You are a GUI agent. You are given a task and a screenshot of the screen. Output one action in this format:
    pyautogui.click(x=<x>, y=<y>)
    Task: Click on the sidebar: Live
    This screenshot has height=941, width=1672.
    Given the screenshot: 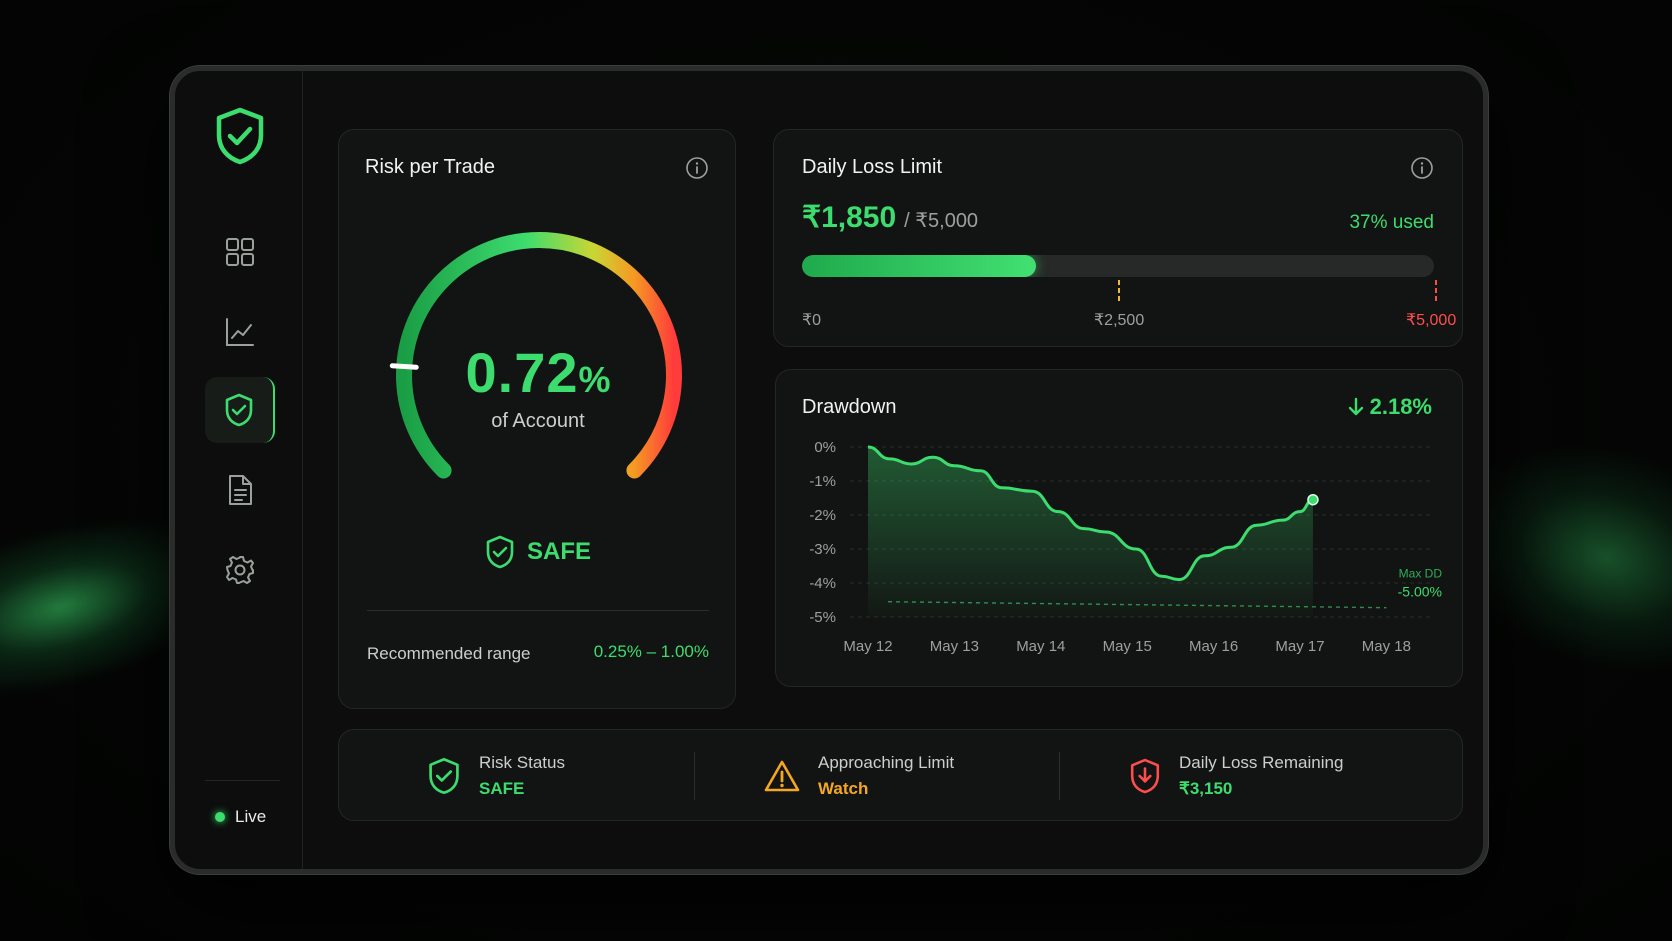 What is the action you would take?
    pyautogui.click(x=239, y=470)
    